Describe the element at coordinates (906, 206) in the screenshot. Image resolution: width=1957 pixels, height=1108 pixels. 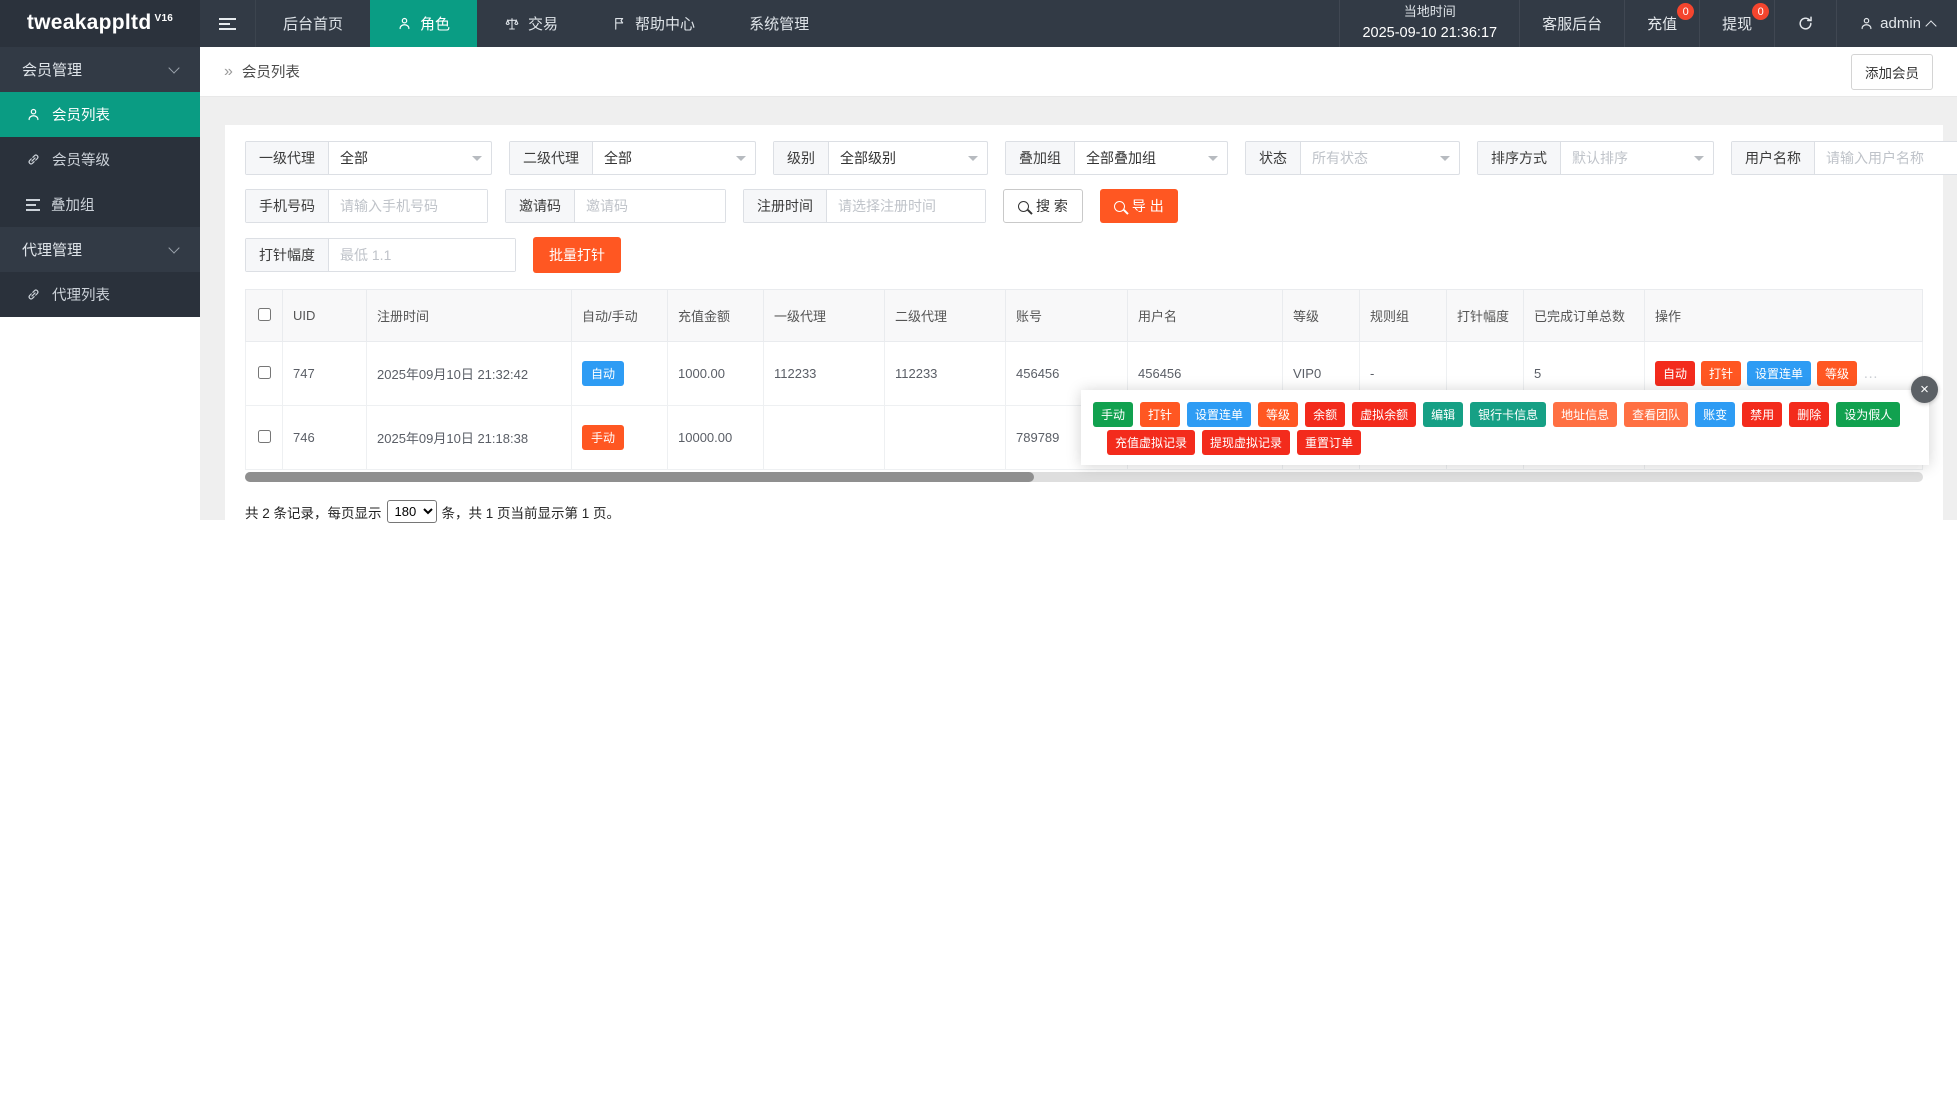
I see `reg-time-input` at that location.